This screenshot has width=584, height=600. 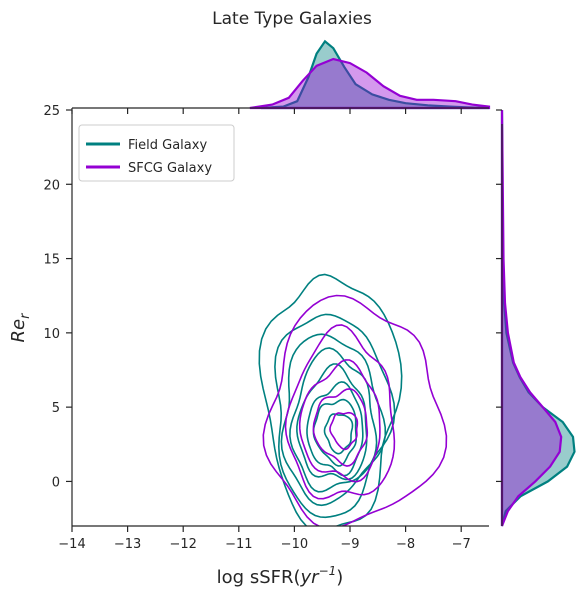 I want to click on right-marginal-kde, so click(x=538, y=318).